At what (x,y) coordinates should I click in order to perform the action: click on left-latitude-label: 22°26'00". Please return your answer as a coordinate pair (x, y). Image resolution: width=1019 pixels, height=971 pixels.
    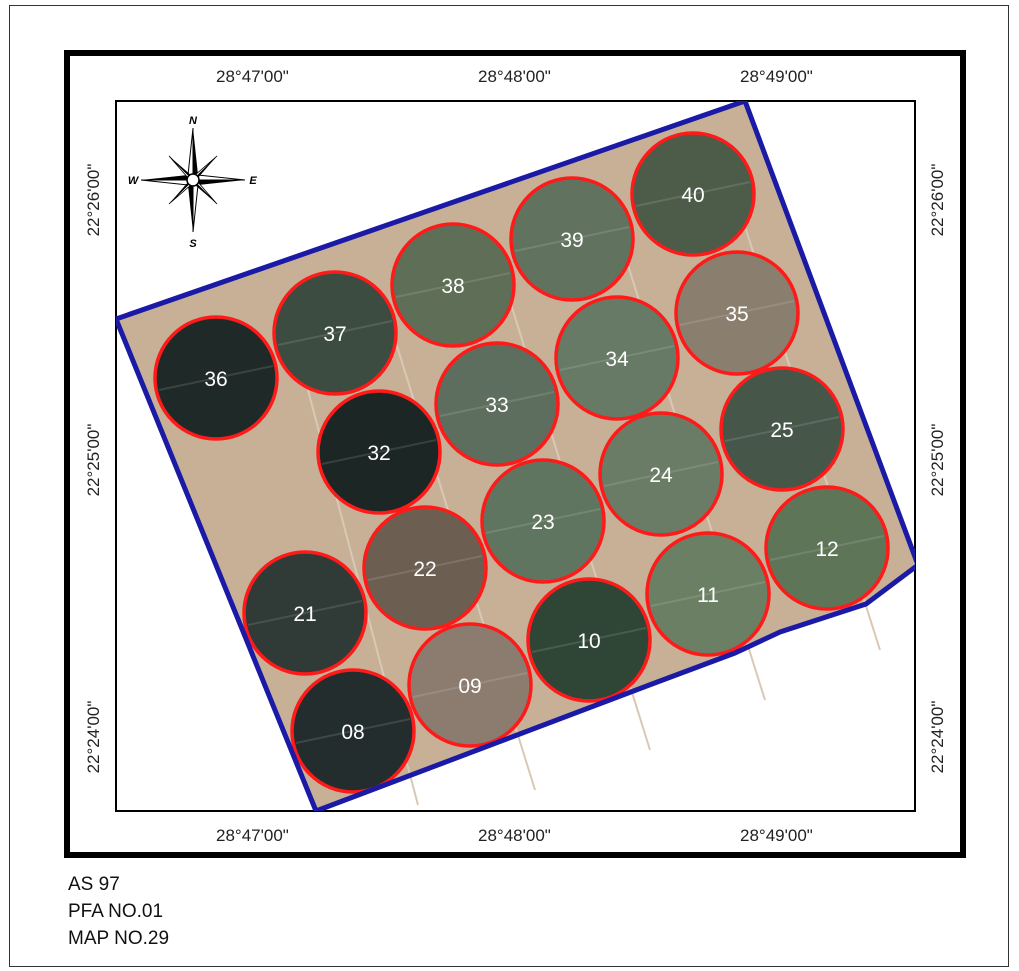
    Looking at the image, I should click on (93, 200).